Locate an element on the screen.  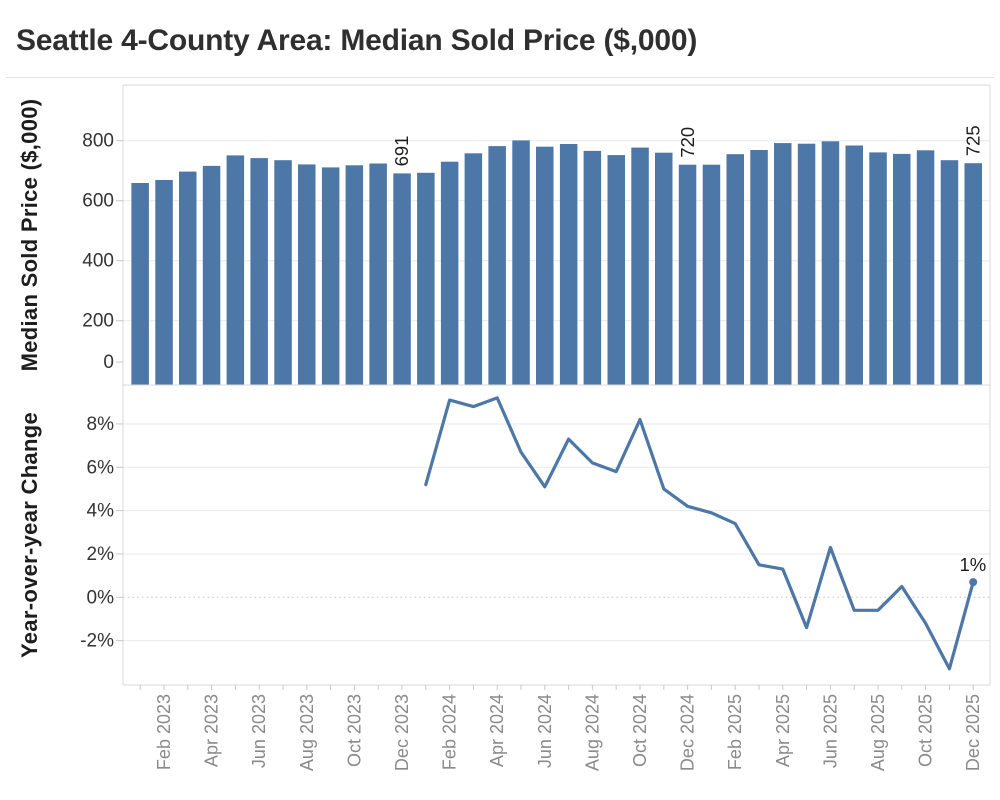
x-tick-label: Dec 2023 is located at coordinates (402, 732).